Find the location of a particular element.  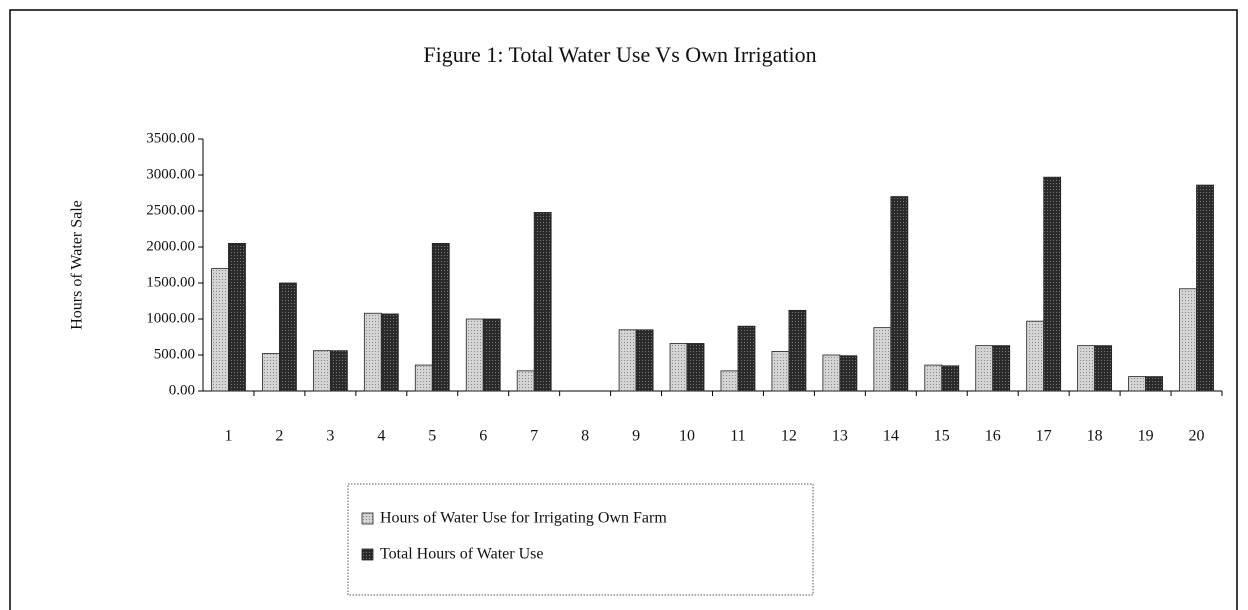

y-tick-label: 3500.00 is located at coordinates (170, 138).